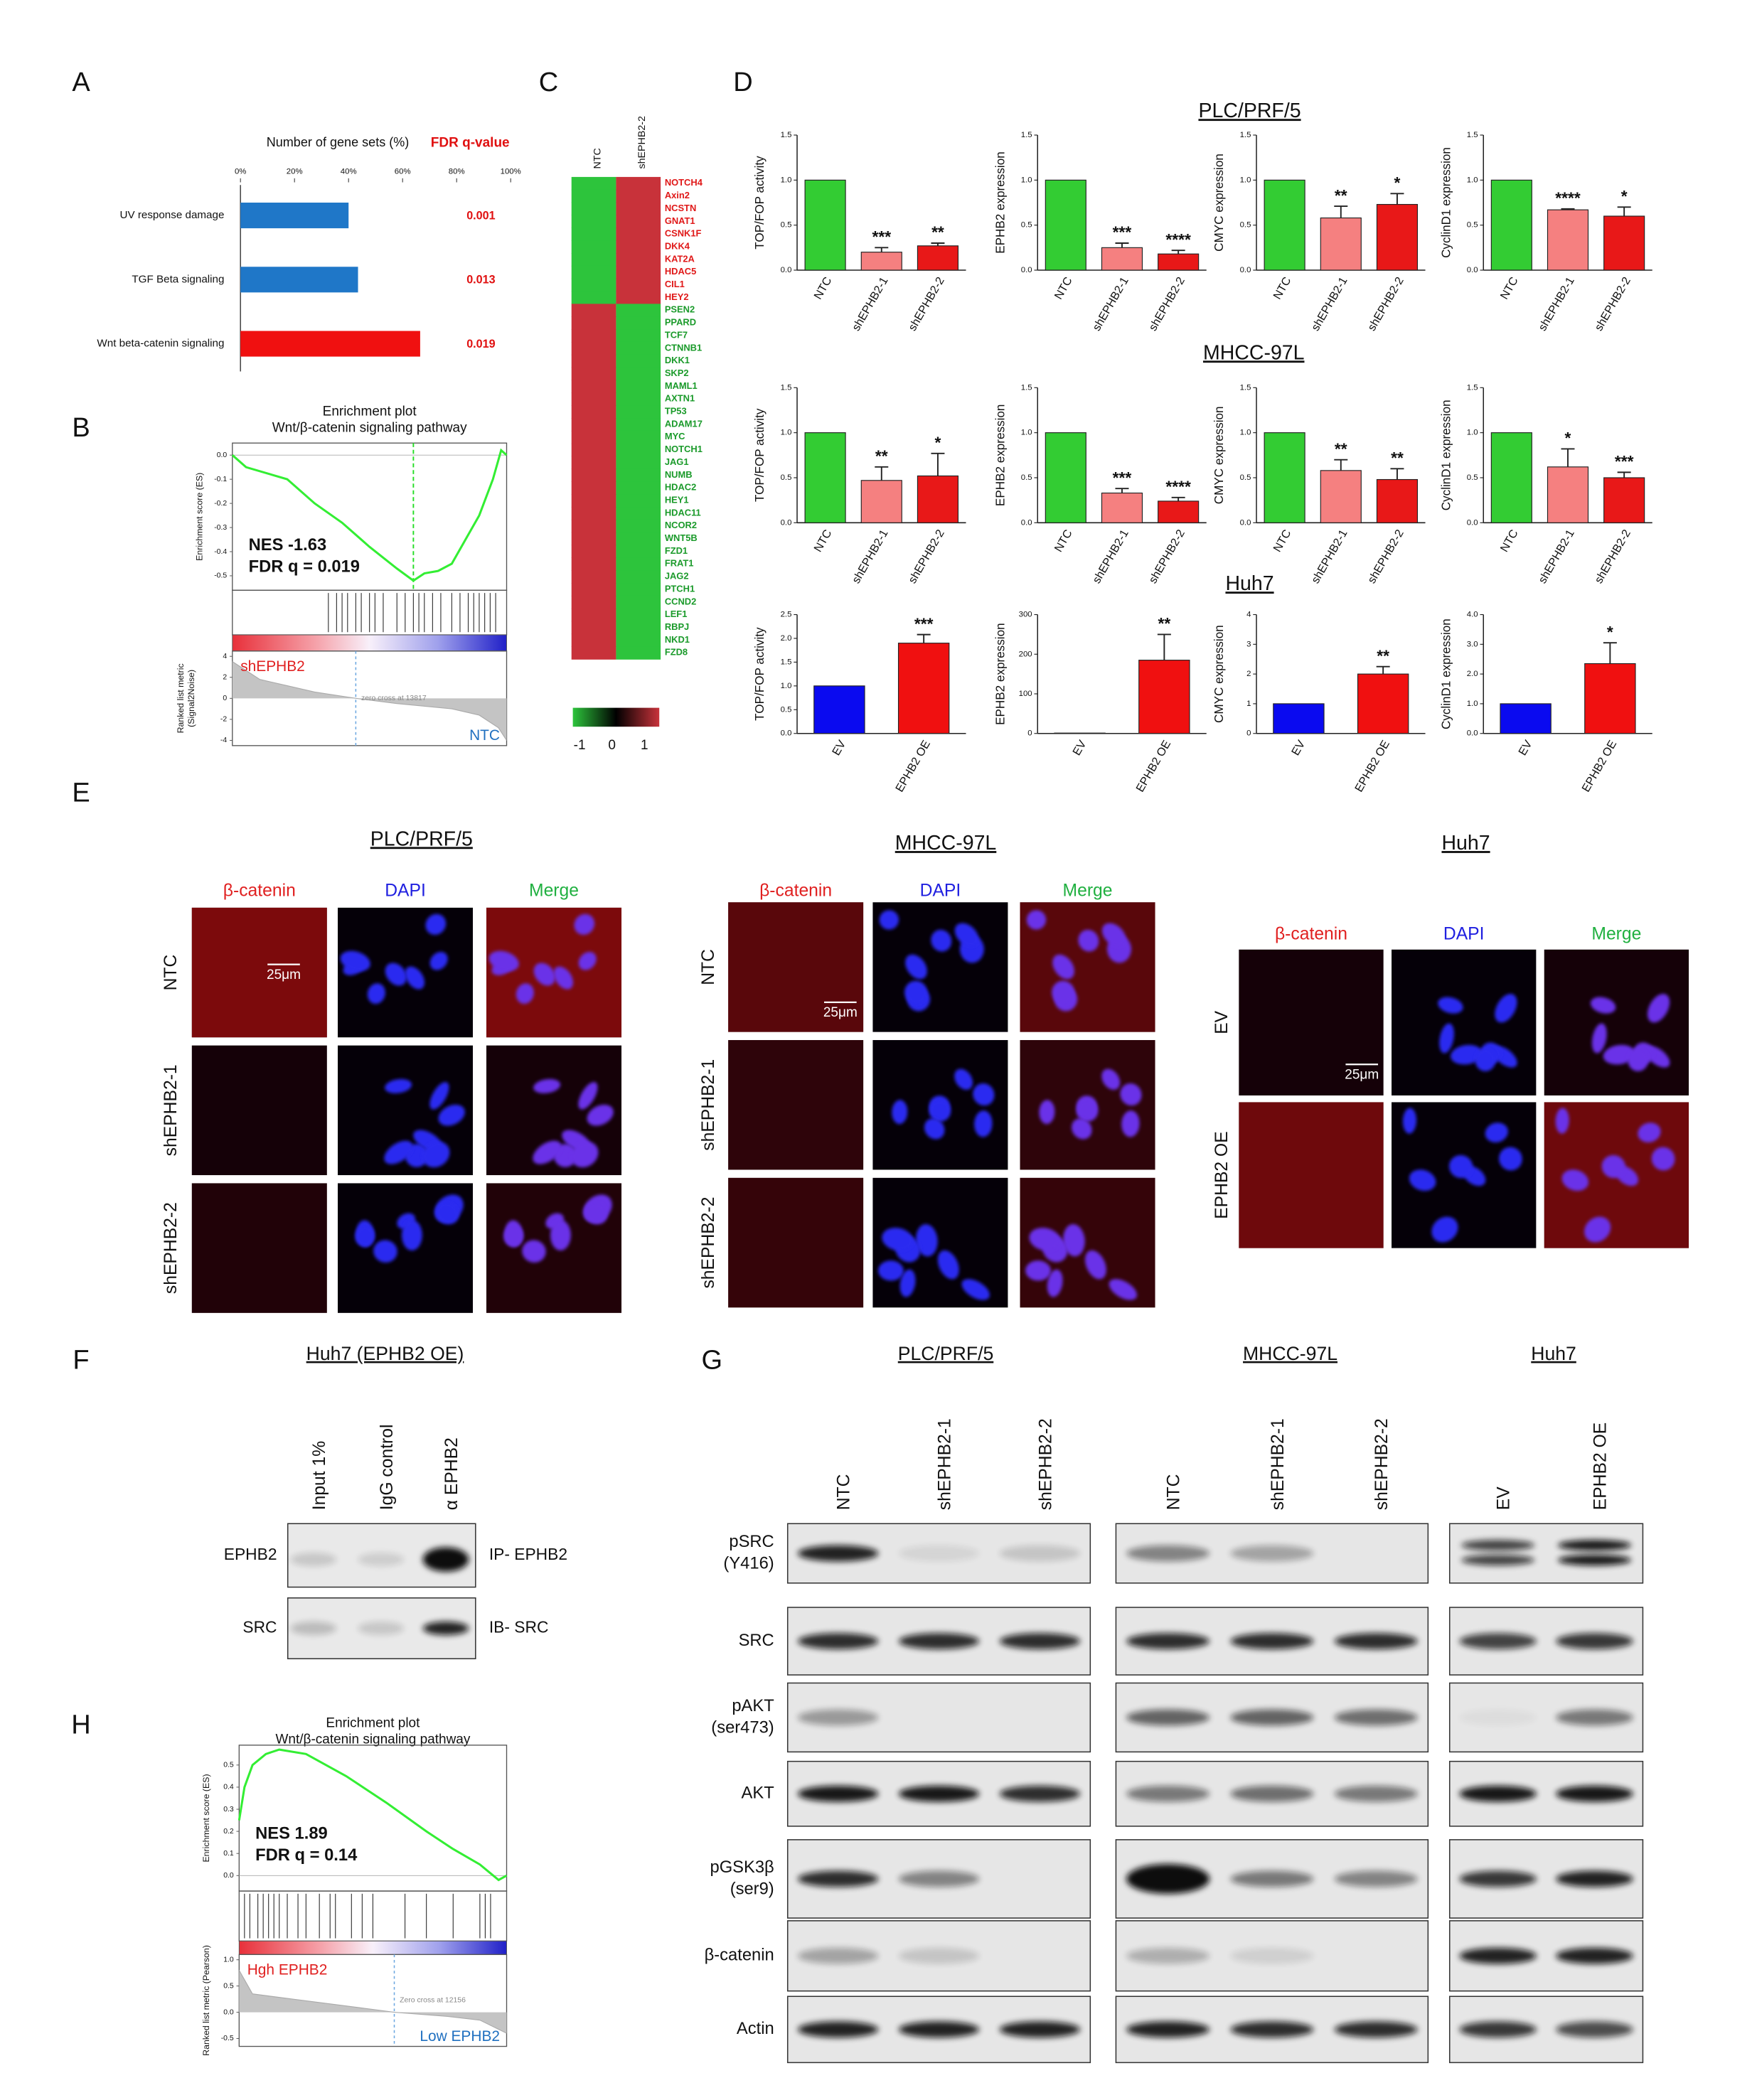 This screenshot has height=2100, width=1757. Describe the element at coordinates (220, 552) in the screenshot. I see `y-tick-label: -0.4` at that location.